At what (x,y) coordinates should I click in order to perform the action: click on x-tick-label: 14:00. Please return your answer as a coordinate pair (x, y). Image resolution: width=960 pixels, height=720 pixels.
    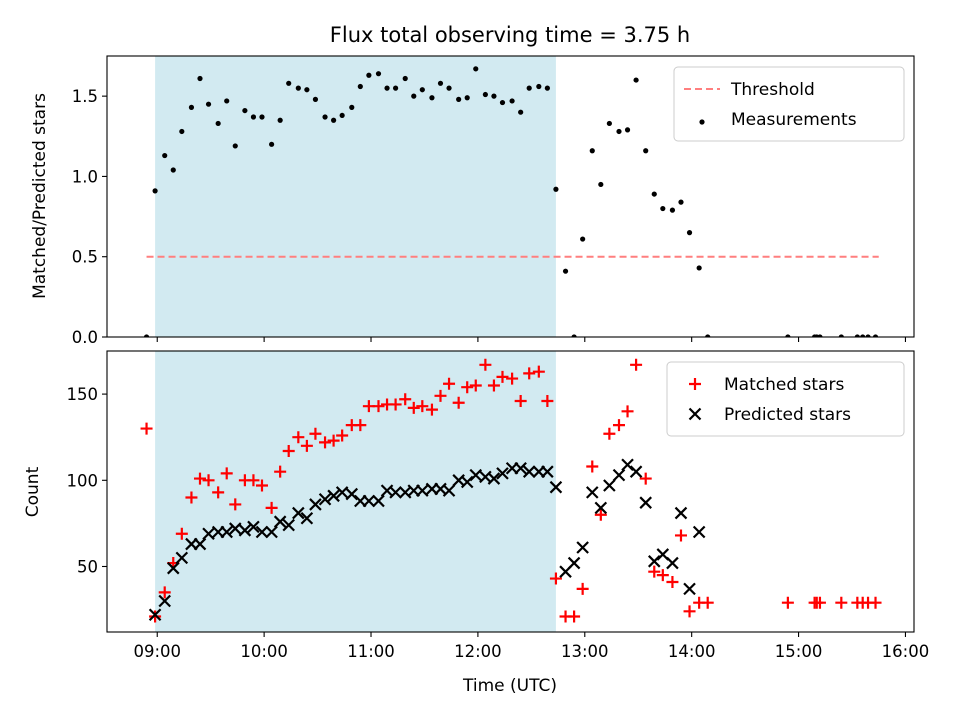
    Looking at the image, I should click on (692, 651).